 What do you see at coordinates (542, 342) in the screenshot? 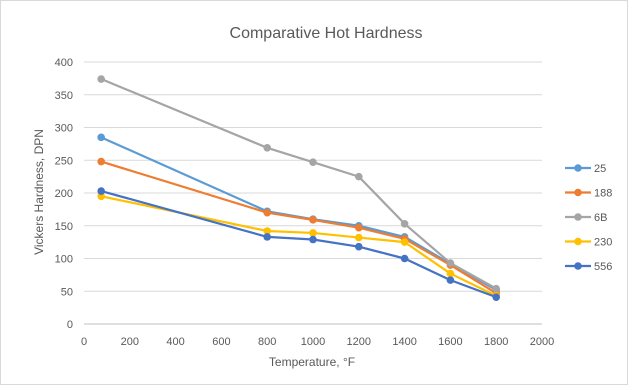
I see `x-tick-label: 2000` at bounding box center [542, 342].